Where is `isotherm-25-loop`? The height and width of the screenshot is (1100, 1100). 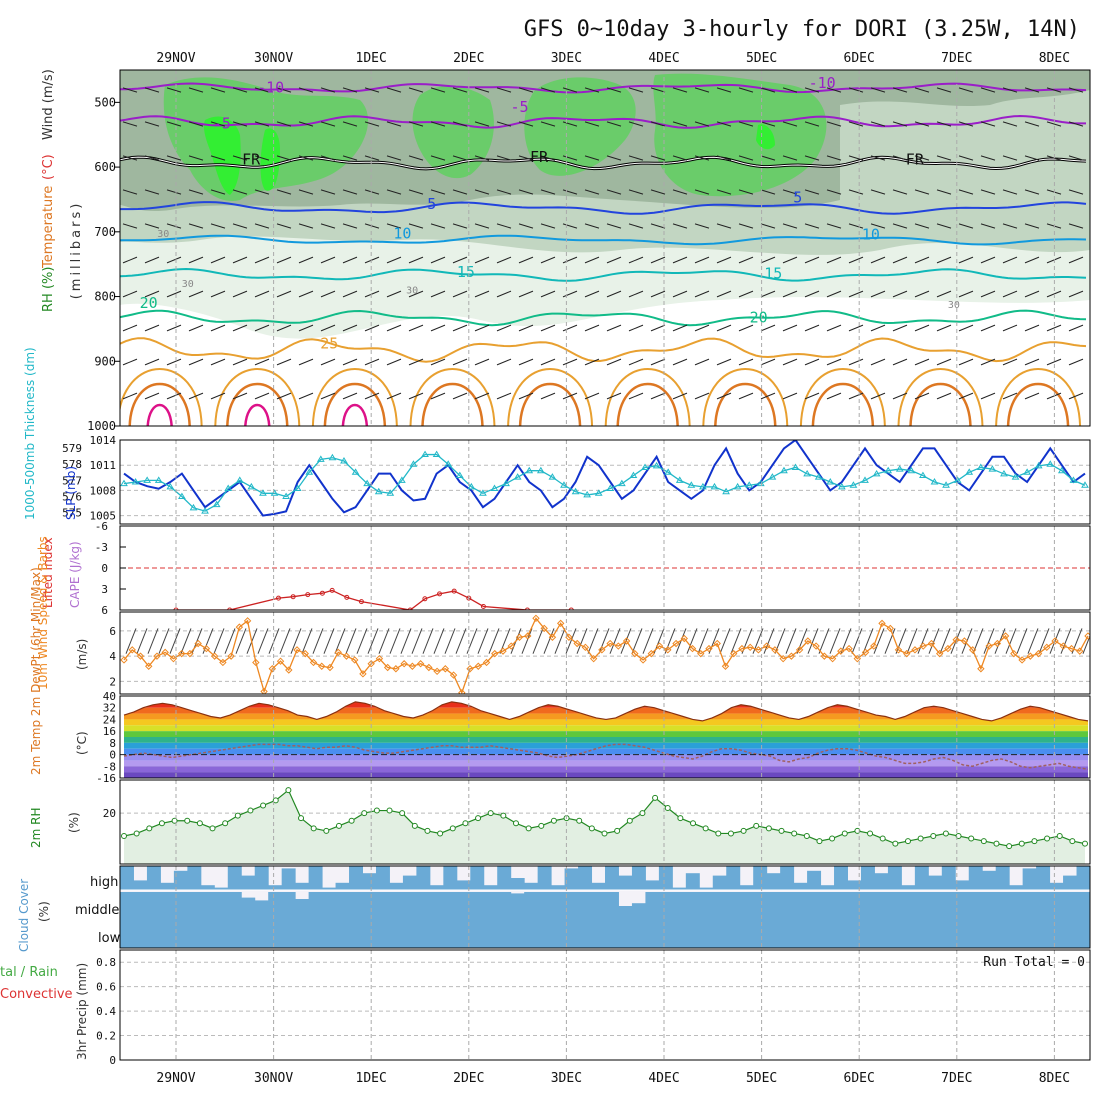
isotherm-25-loop is located at coordinates (161, 397).